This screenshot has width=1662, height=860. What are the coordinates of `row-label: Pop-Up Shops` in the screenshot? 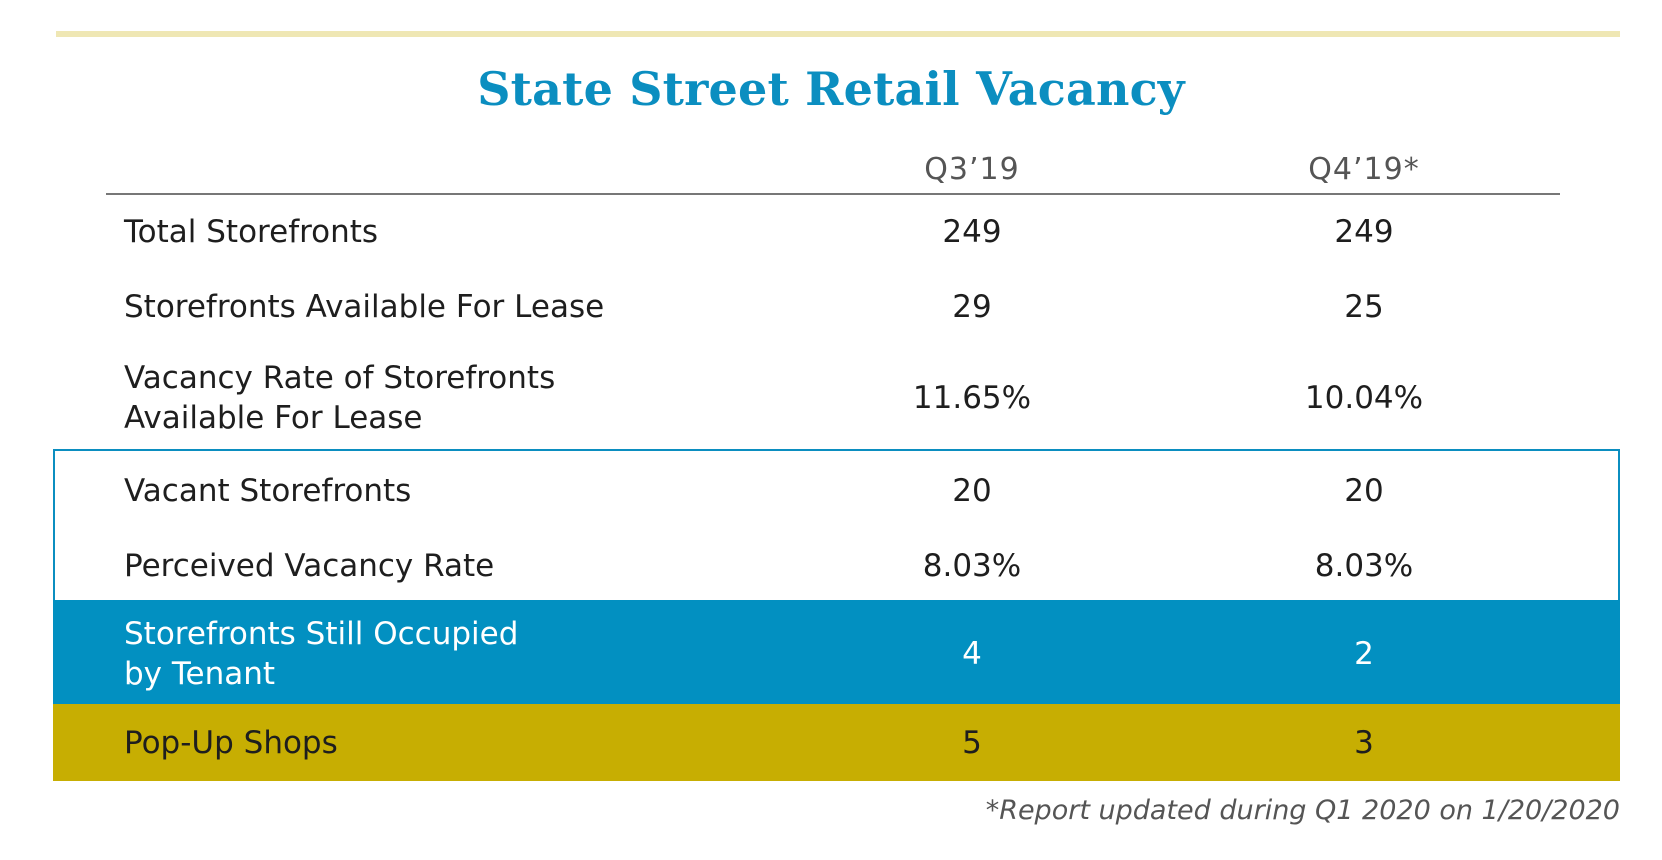 It's located at (231, 743).